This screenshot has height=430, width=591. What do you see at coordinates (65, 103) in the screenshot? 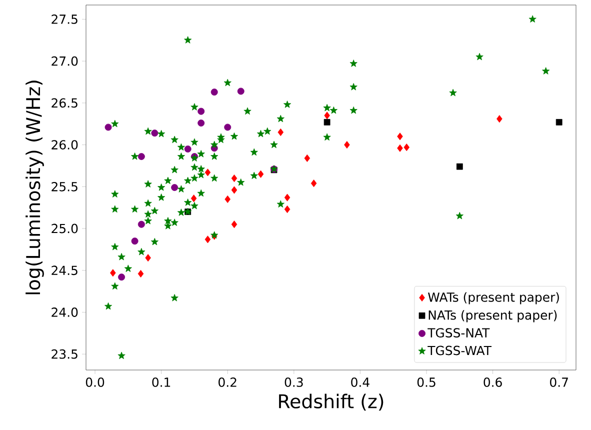
I see `y-tick-label: 26.5` at bounding box center [65, 103].